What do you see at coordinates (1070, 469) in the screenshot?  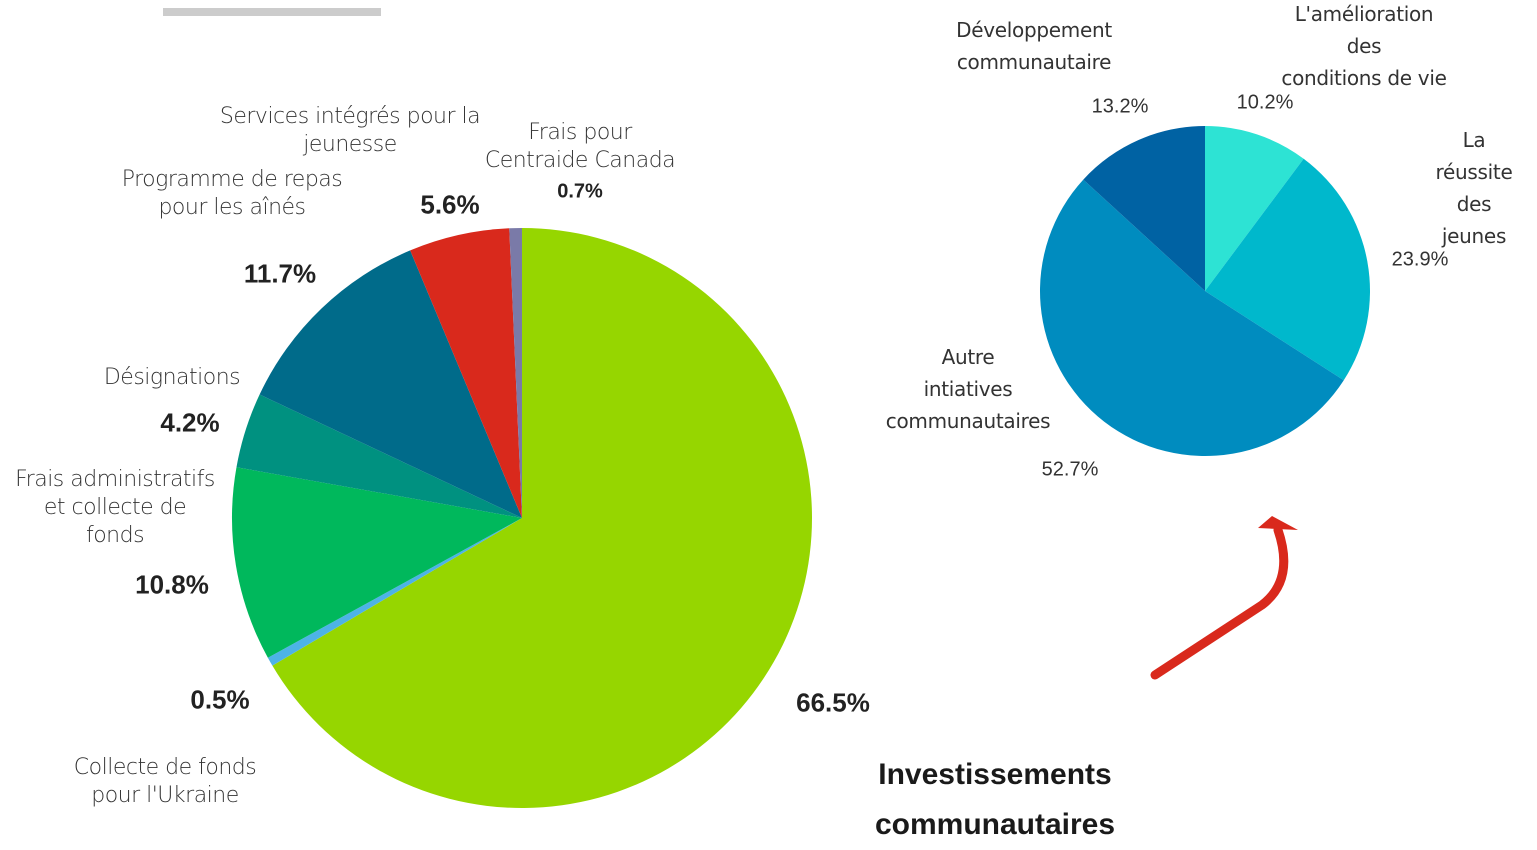 I see `slice-value-label: 52.7%` at bounding box center [1070, 469].